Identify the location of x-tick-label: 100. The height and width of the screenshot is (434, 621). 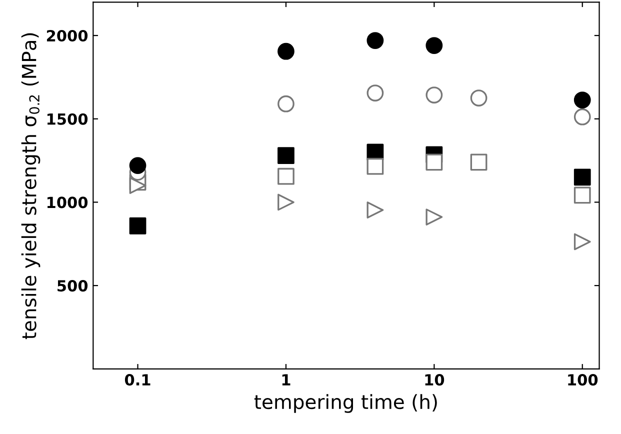
(583, 380).